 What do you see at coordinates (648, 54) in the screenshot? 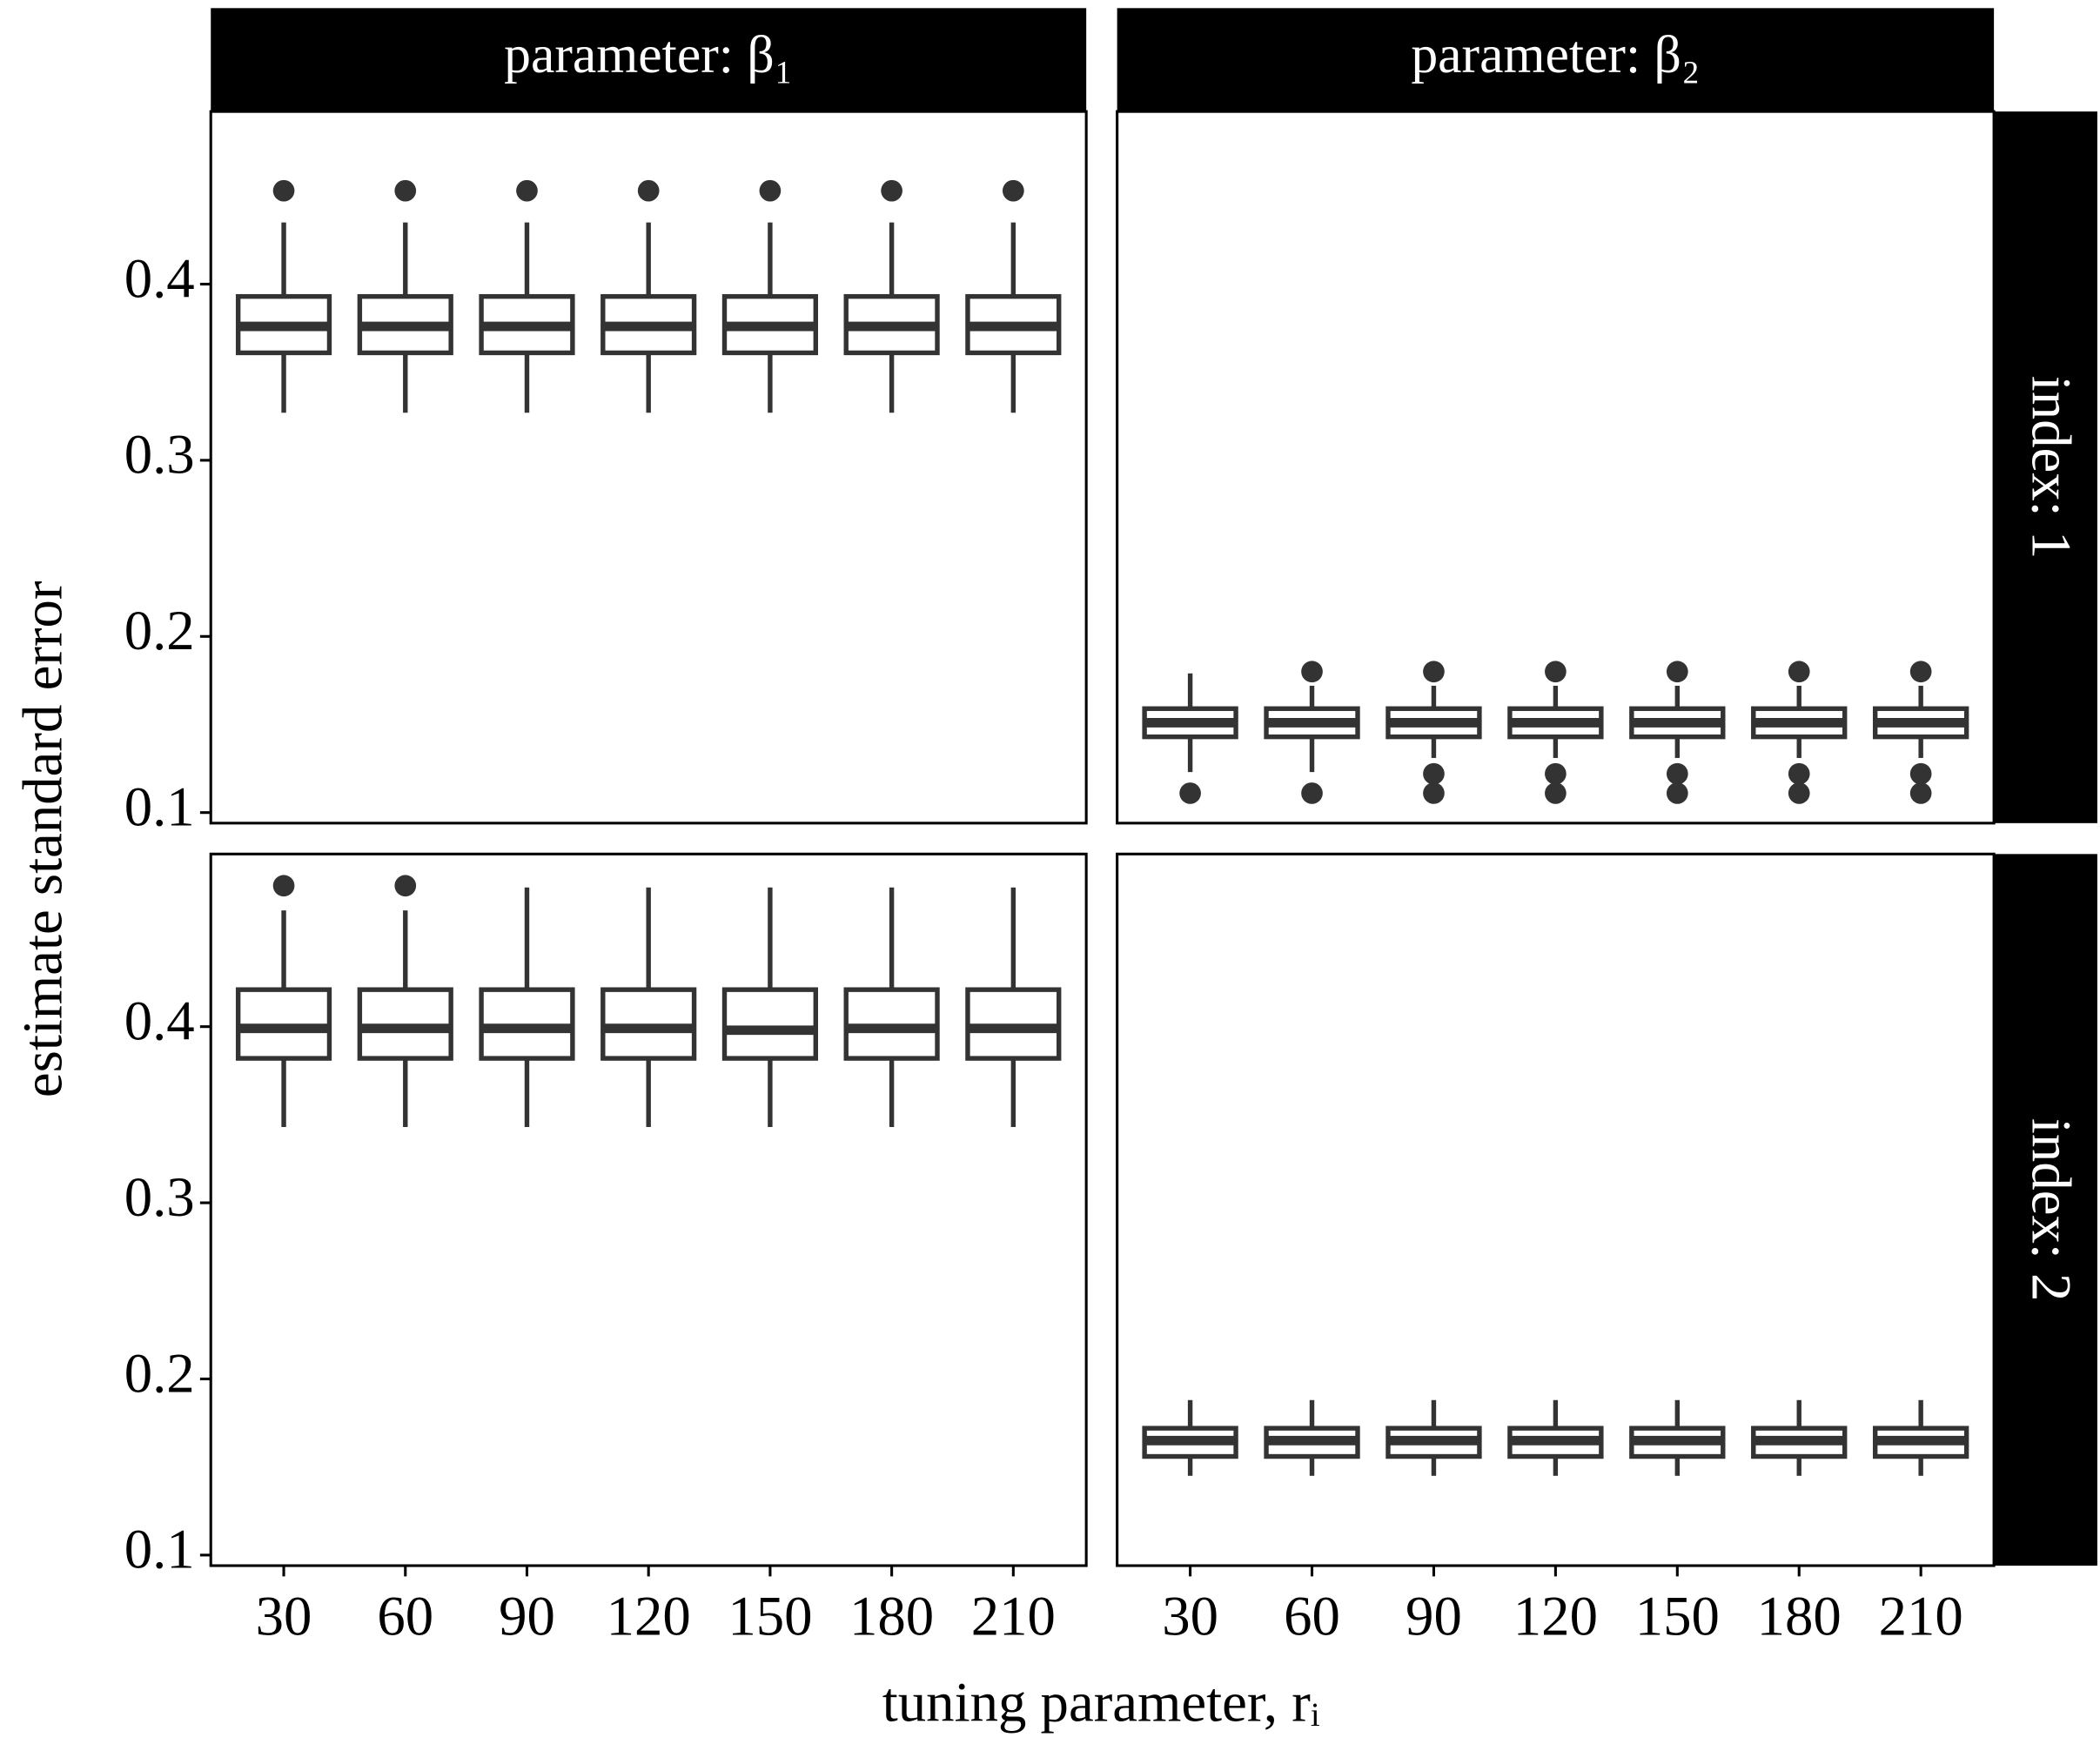
I see `strip-label: parameter: β₁` at bounding box center [648, 54].